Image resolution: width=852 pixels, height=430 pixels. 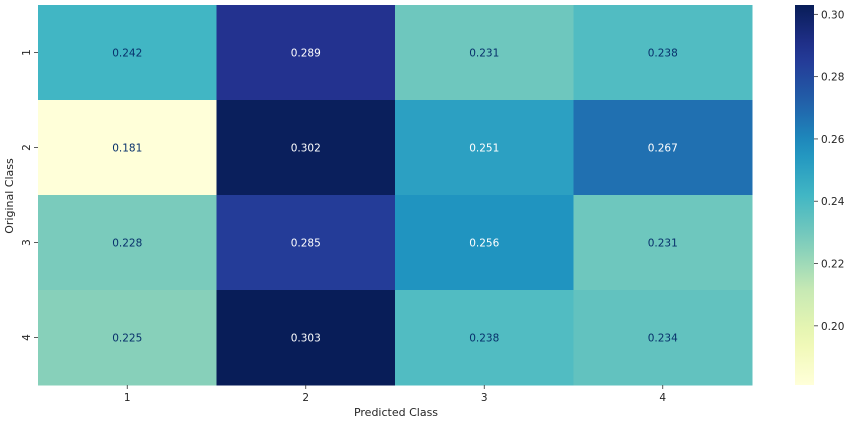 I want to click on colorbar-tick-label: 0.30, so click(x=832, y=15).